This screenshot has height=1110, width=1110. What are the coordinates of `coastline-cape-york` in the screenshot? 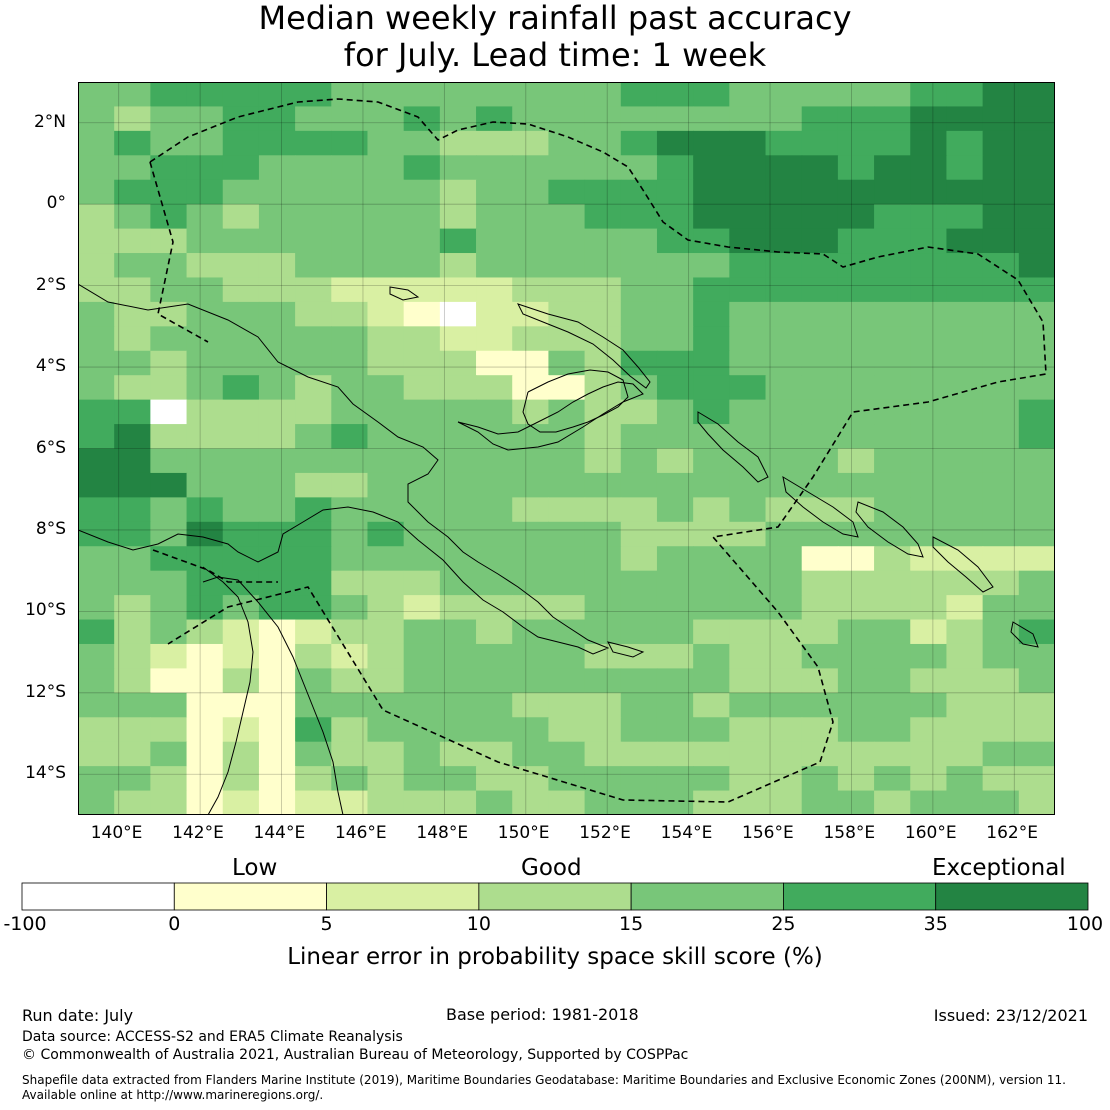 It's located at (273, 696).